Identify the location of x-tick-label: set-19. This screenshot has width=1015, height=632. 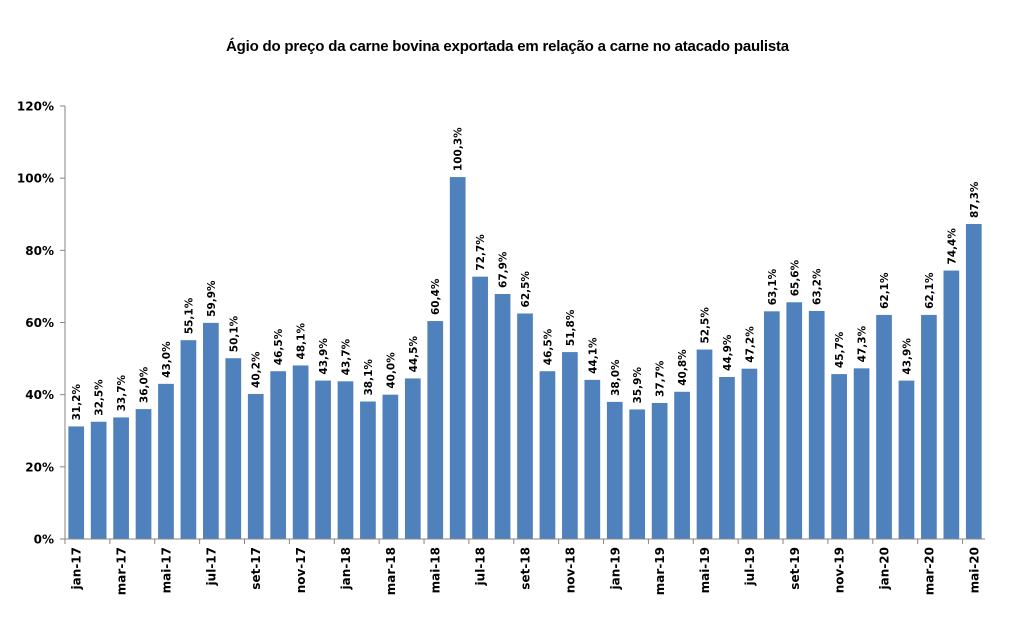
(795, 568).